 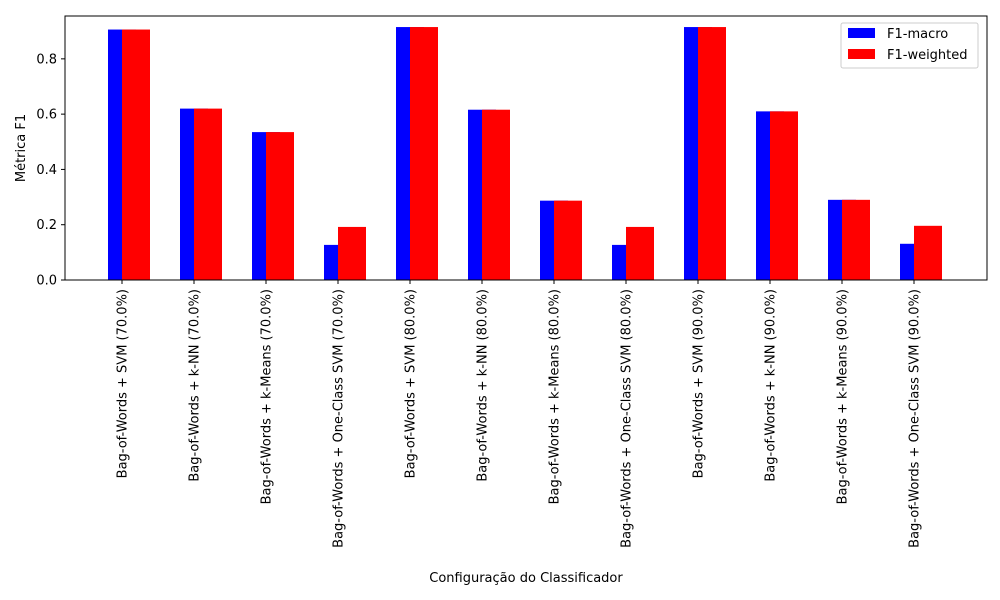 I want to click on legend-label-f1-weighted: F1-weighted, so click(x=927, y=55).